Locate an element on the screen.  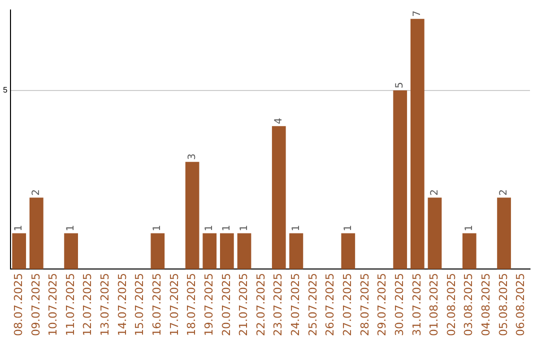
x-tick-label: 18.07.2025 is located at coordinates (191, 304).